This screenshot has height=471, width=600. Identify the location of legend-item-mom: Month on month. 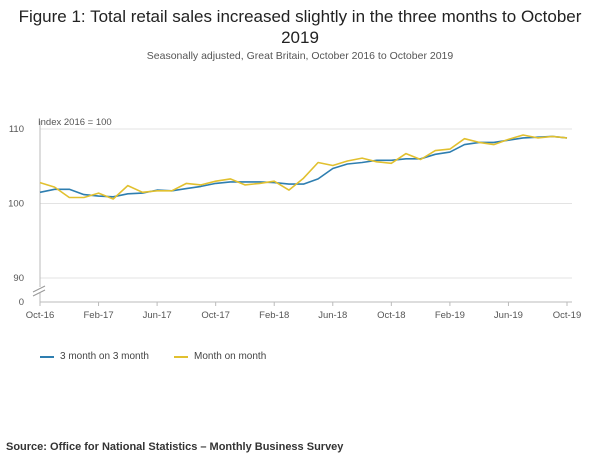
(220, 356).